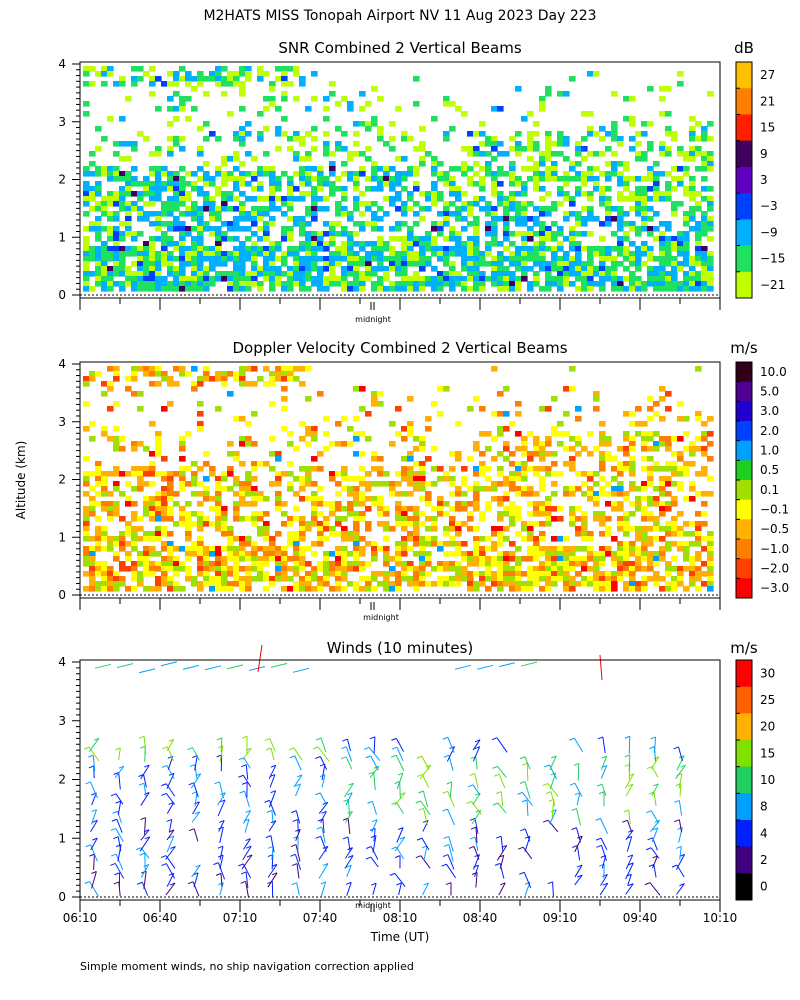  Describe the element at coordinates (21, 480) in the screenshot. I see `y-axis-label: Altitude (km)` at that location.